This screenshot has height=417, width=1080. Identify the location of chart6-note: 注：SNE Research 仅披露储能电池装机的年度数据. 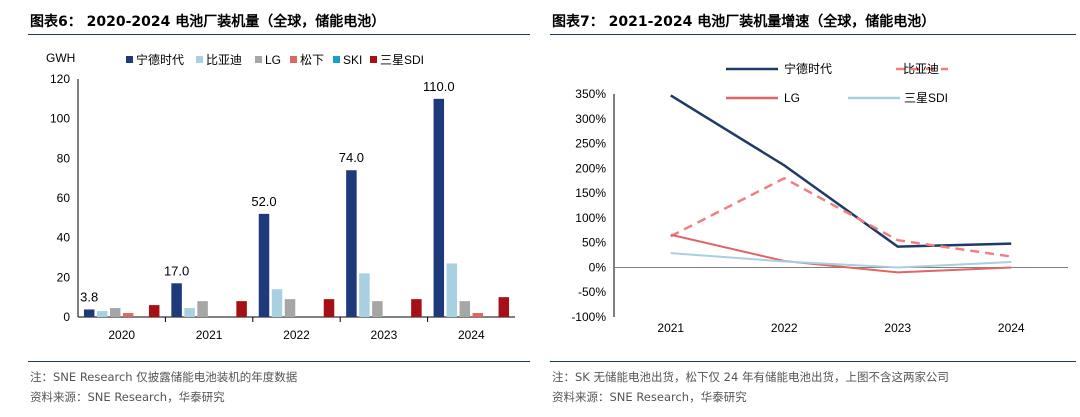
(164, 377).